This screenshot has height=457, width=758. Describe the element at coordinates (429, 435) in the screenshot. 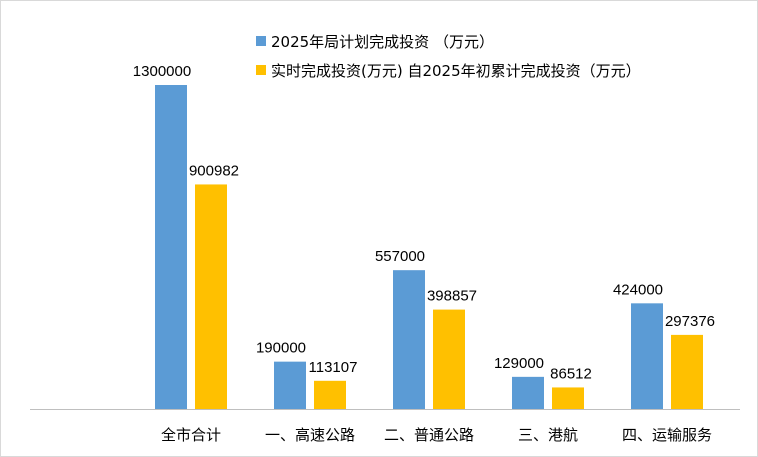

I see `x-tick-label-2: 二、普通公路` at that location.